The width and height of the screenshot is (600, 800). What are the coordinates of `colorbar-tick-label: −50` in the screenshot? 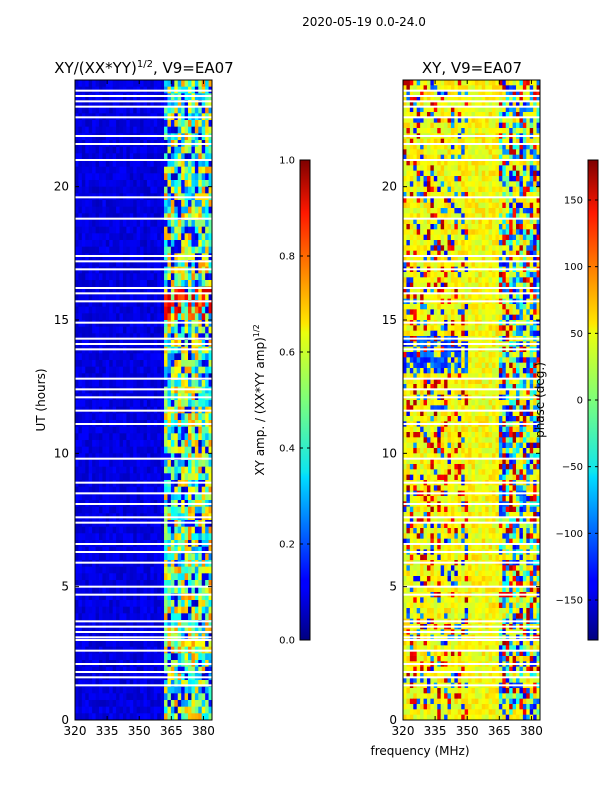 It's located at (572, 467).